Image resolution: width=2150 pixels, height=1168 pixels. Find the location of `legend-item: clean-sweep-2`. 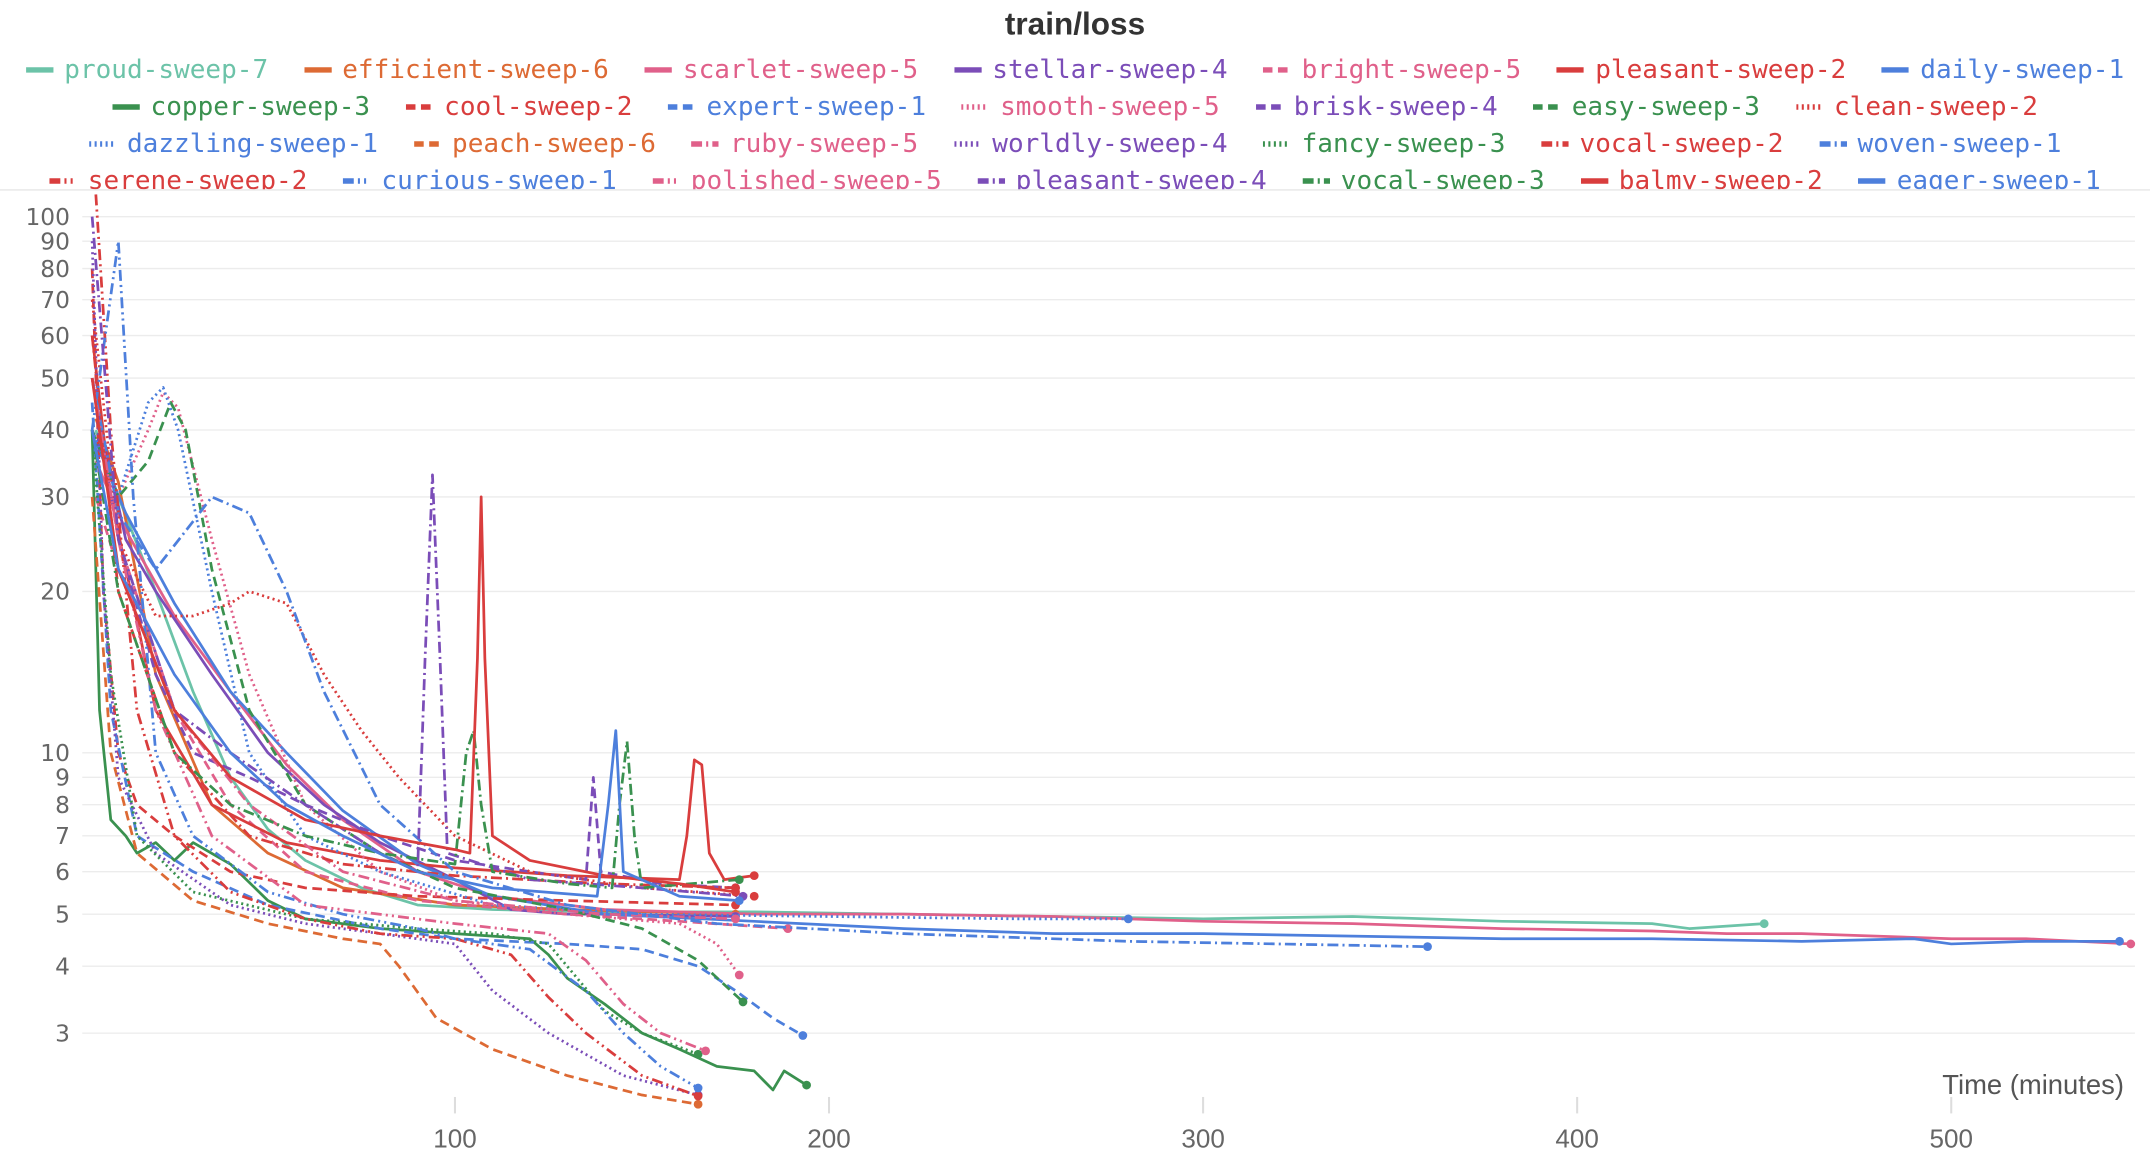

legend-item: clean-sweep-2 is located at coordinates (1916, 106).